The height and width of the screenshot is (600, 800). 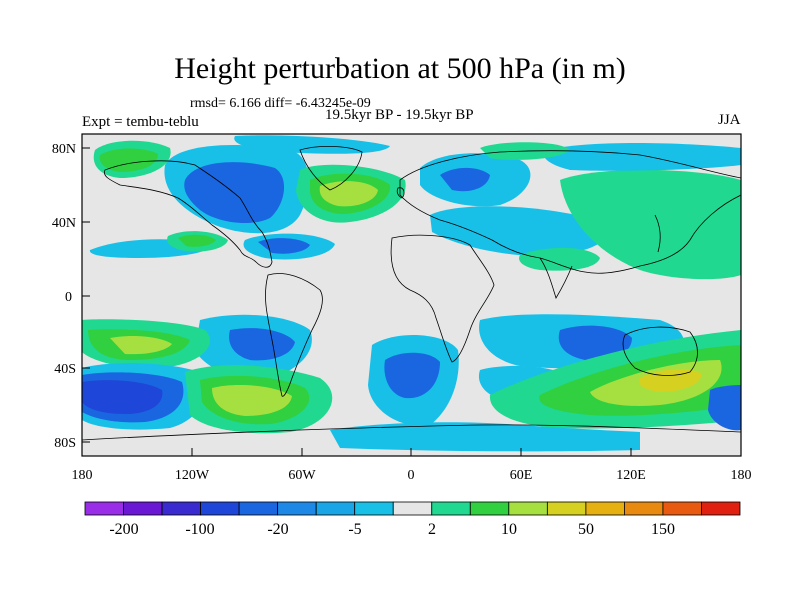 I want to click on coast-south-america, so click(x=294, y=335).